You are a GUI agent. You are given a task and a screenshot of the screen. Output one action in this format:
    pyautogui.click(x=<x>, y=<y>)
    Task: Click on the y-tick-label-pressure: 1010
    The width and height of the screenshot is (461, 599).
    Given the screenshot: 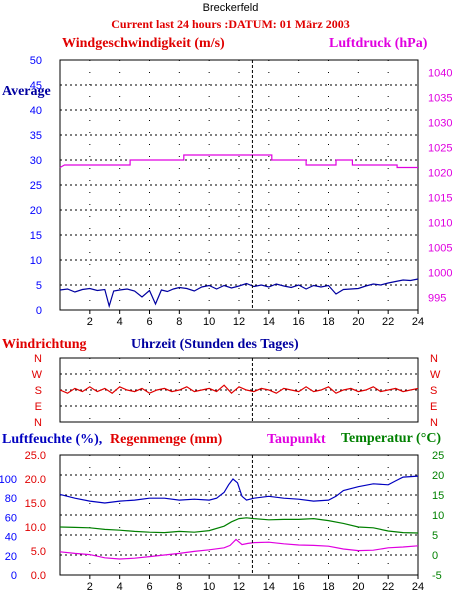 What is the action you would take?
    pyautogui.click(x=440, y=224)
    